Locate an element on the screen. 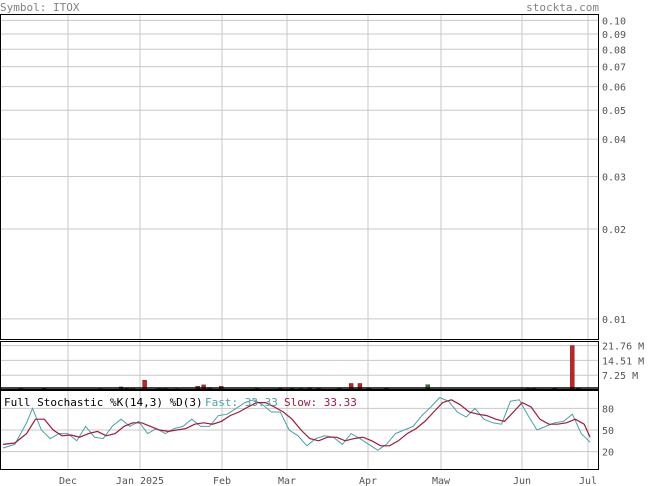 This screenshot has width=655, height=486. fast-line is located at coordinates (296, 424).